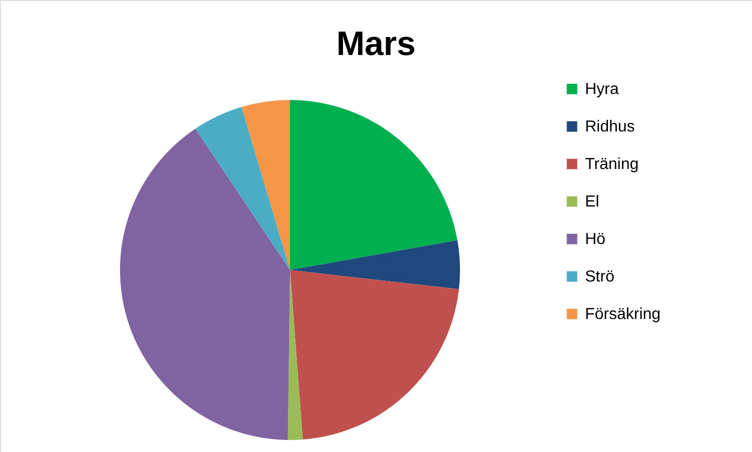 Image resolution: width=752 pixels, height=452 pixels. Describe the element at coordinates (610, 127) in the screenshot. I see `legend-label: Ridhus` at that location.